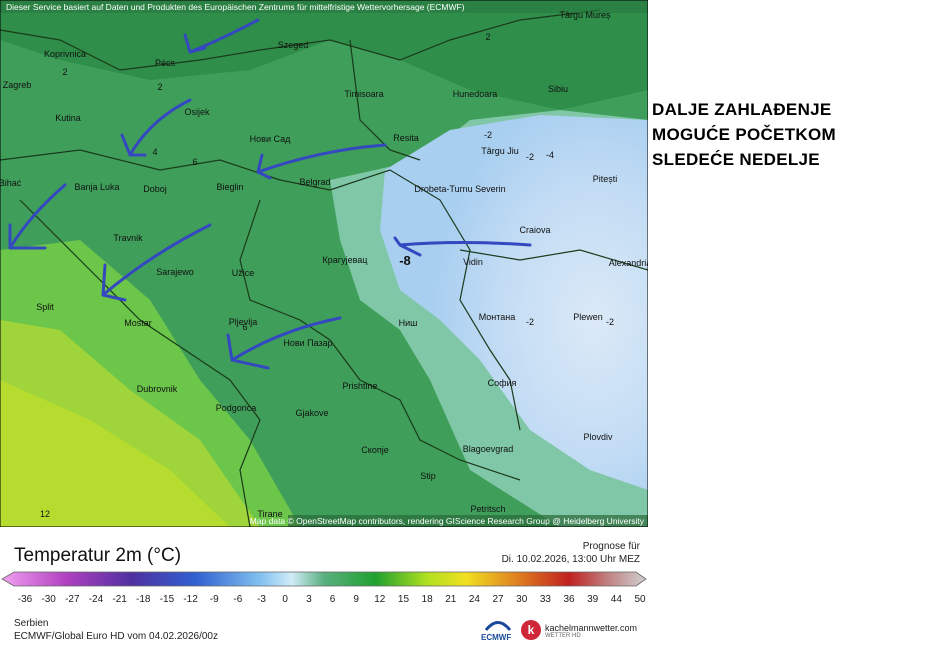 This screenshot has height=648, width=940. What do you see at coordinates (261, 599) in the screenshot?
I see `legend-tick: -3` at bounding box center [261, 599].